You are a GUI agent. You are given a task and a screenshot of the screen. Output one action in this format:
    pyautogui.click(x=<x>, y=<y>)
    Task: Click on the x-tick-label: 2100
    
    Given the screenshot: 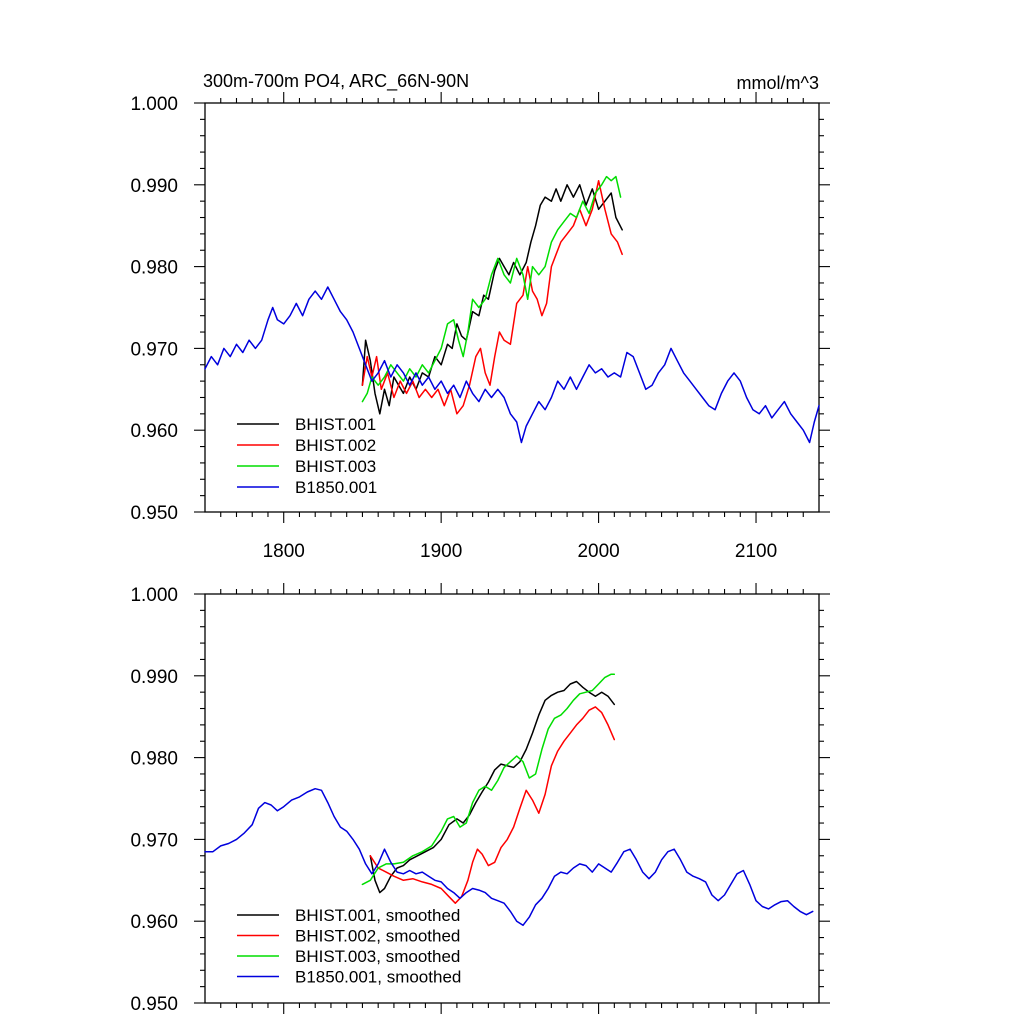 What is the action you would take?
    pyautogui.click(x=756, y=551)
    